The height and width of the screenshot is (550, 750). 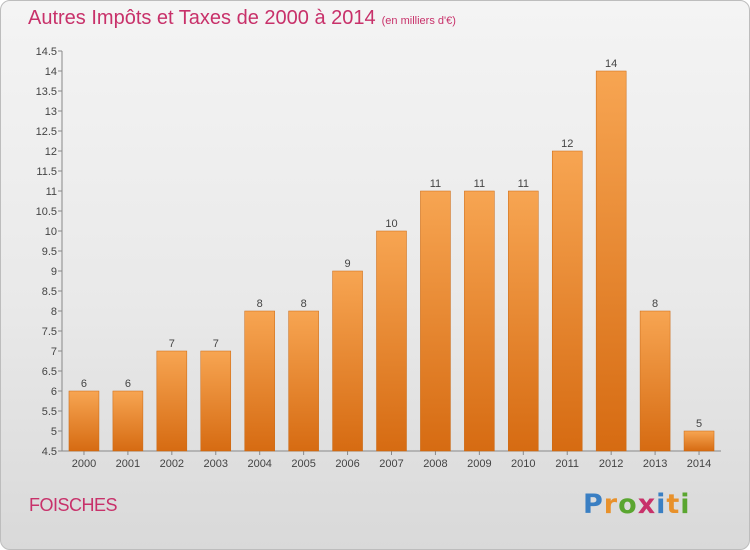 What do you see at coordinates (128, 464) in the screenshot?
I see `x-tick-label: 2001` at bounding box center [128, 464].